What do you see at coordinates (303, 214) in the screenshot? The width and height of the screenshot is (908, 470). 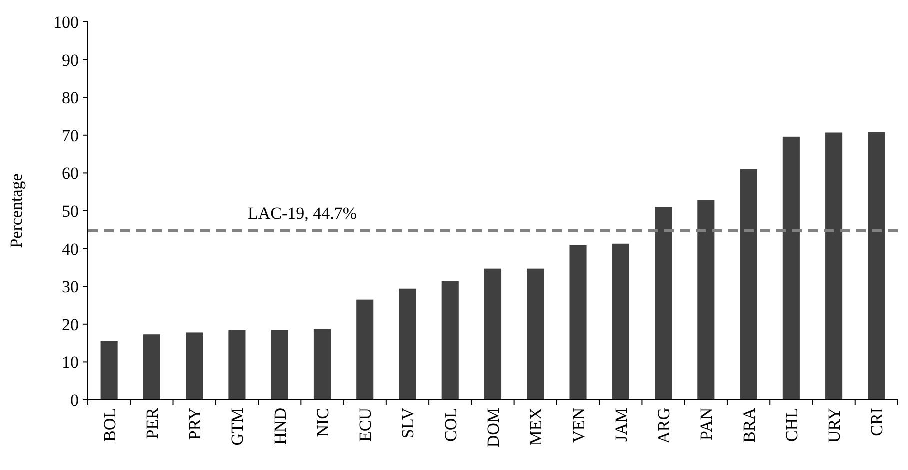 I see `ref-line-label: LAC-19, 44.7%` at bounding box center [303, 214].